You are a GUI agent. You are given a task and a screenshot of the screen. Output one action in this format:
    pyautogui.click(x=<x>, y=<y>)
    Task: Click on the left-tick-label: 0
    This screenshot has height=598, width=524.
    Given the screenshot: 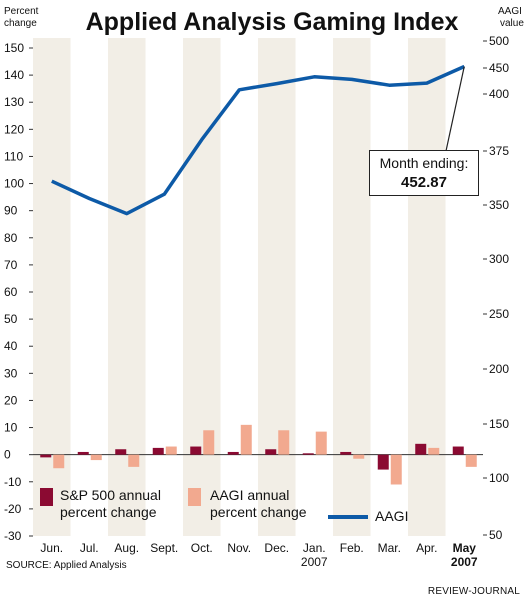 What is the action you would take?
    pyautogui.click(x=7, y=455)
    